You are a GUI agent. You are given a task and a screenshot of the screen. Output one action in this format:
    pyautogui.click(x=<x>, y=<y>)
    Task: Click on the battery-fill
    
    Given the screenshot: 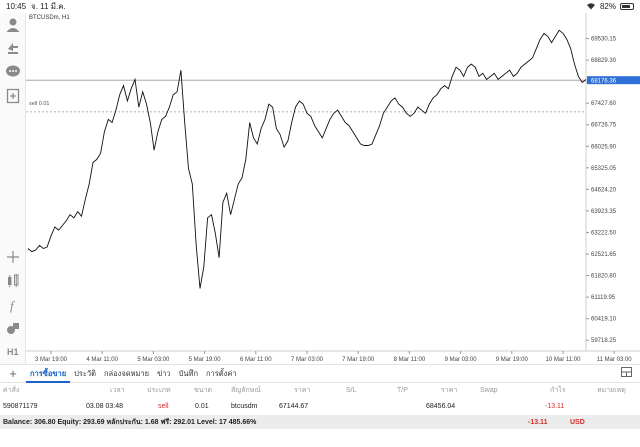 What is the action you would take?
    pyautogui.click(x=626, y=6)
    